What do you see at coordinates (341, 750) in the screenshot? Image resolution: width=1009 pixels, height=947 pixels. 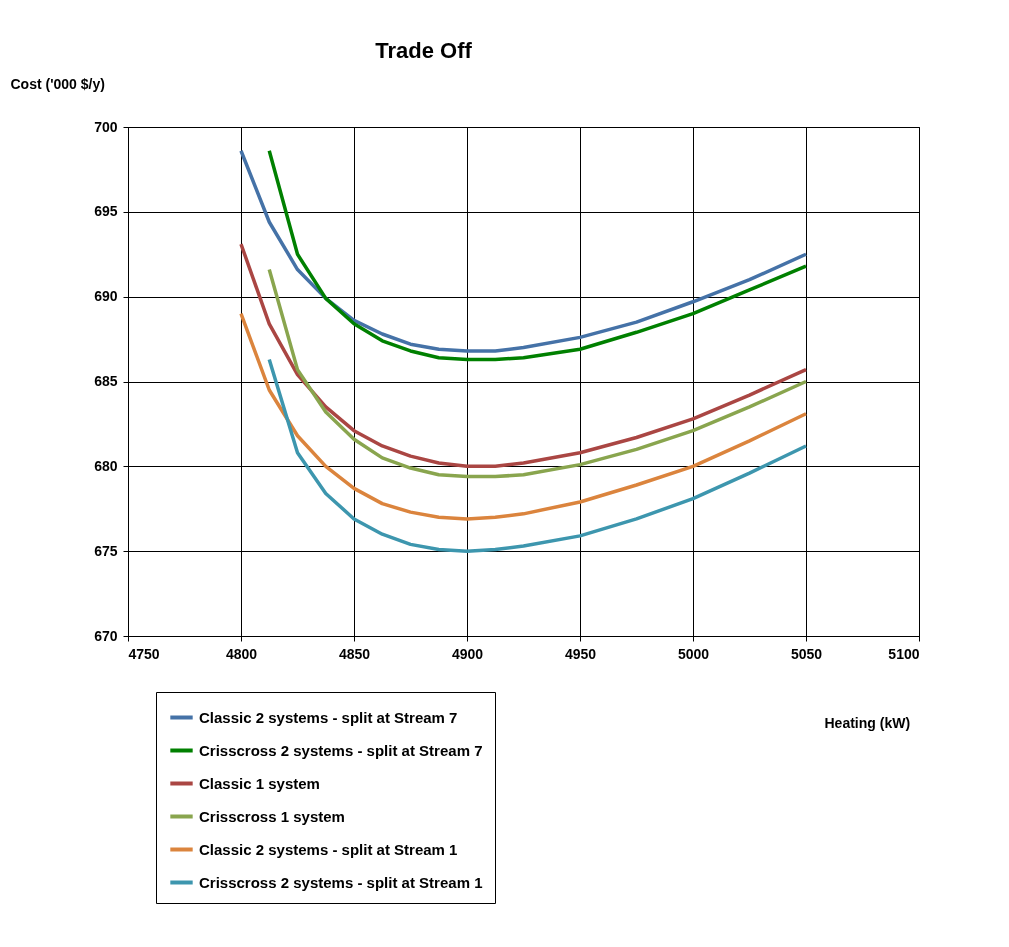 I see `legend-label: Crisscross 2 systems - split at Stream 7` at bounding box center [341, 750].